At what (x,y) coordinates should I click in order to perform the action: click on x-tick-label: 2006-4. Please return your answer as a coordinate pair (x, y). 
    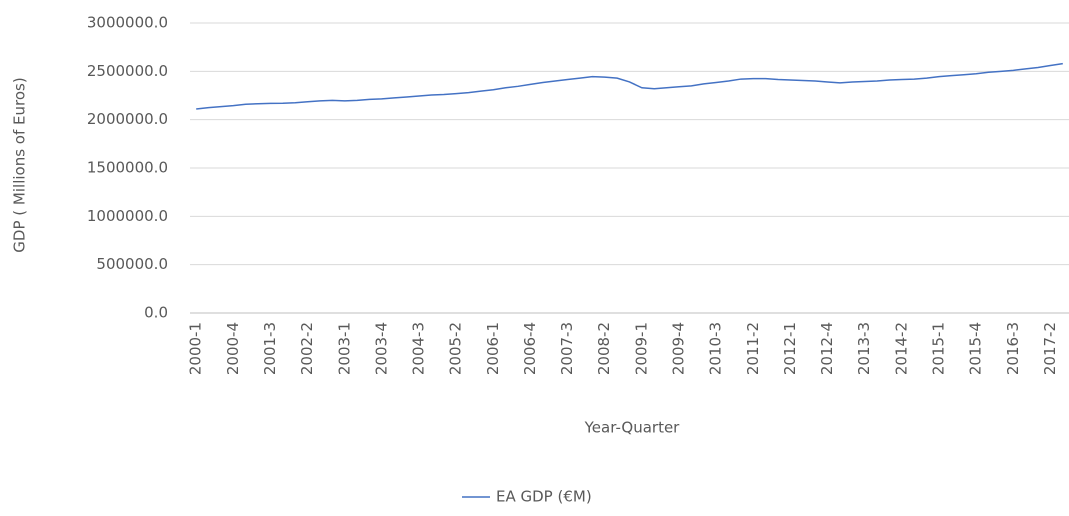
    Looking at the image, I should click on (530, 348).